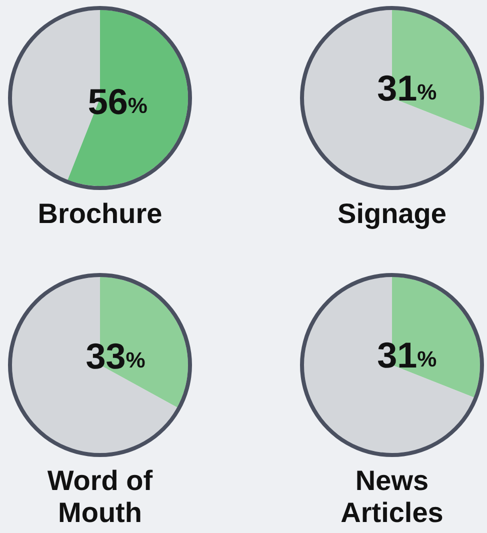 Image resolution: width=487 pixels, height=533 pixels. What do you see at coordinates (392, 497) in the screenshot?
I see `text: News Articles` at bounding box center [392, 497].